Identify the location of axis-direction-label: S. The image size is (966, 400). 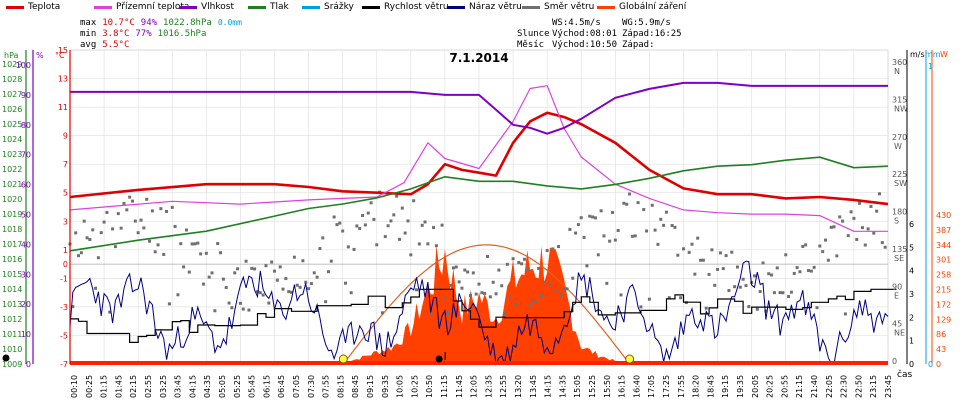
(896, 221).